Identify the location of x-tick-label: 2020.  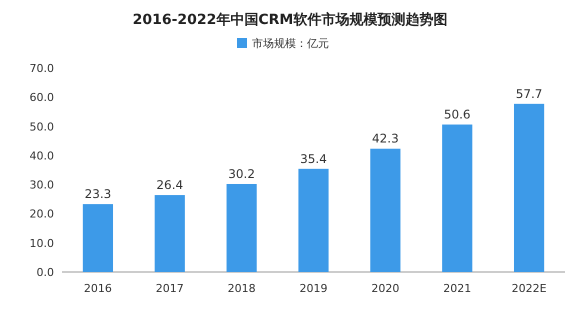
(385, 288).